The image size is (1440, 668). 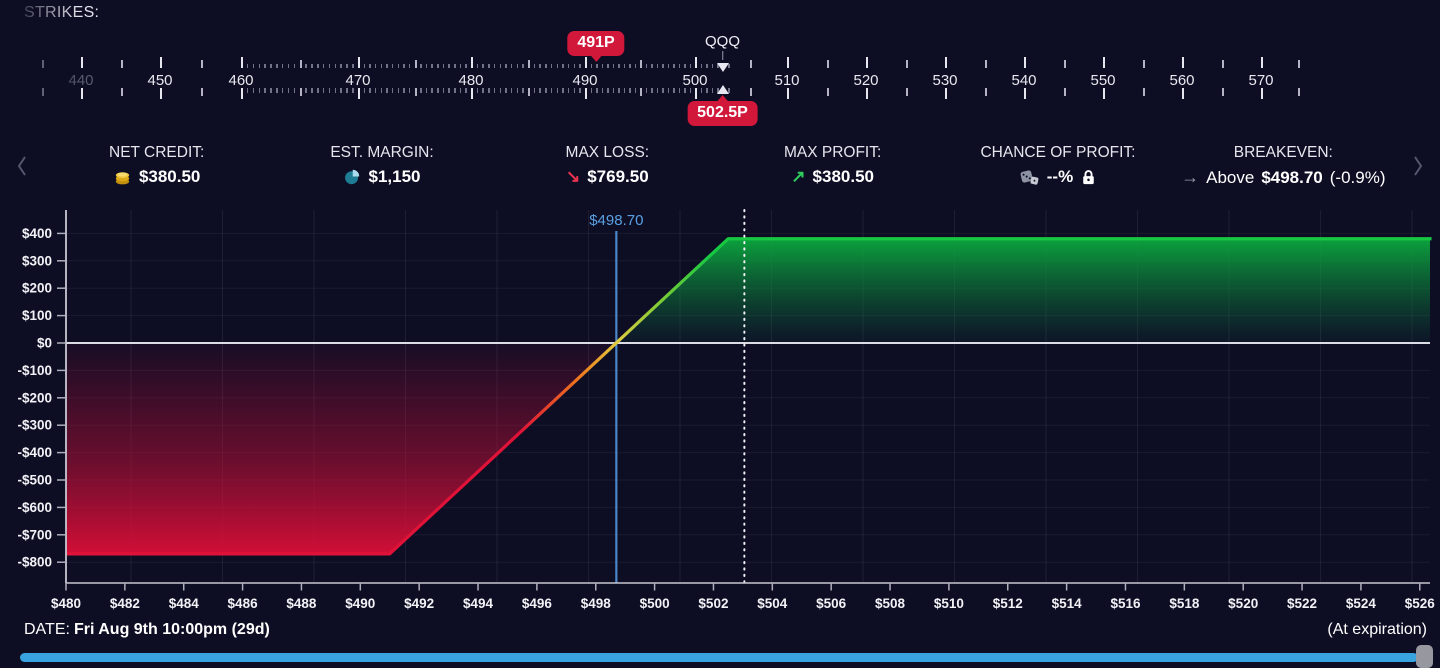 I want to click on ruler-label-550: 550, so click(x=1103, y=80).